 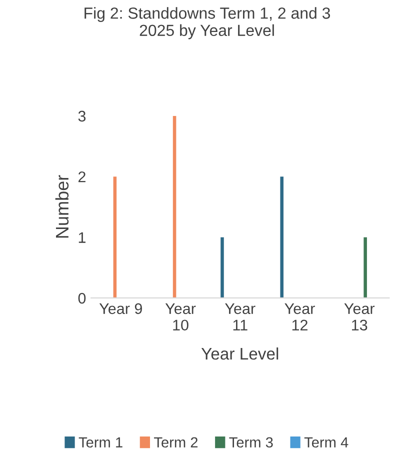 What do you see at coordinates (239, 353) in the screenshot?
I see `x-axis-title: Year Level` at bounding box center [239, 353].